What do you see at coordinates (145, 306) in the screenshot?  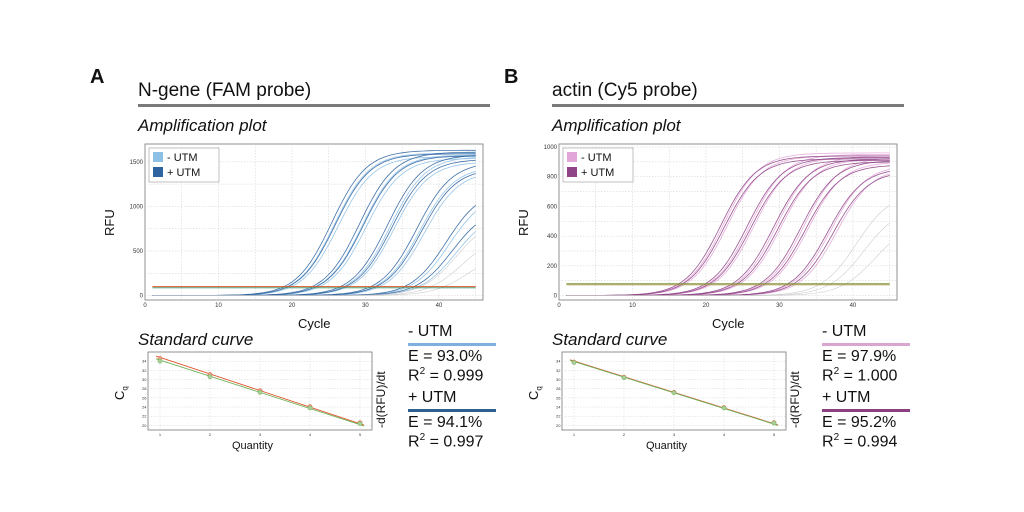 I see `panel-a-amp-x-tick-label: 0` at bounding box center [145, 306].